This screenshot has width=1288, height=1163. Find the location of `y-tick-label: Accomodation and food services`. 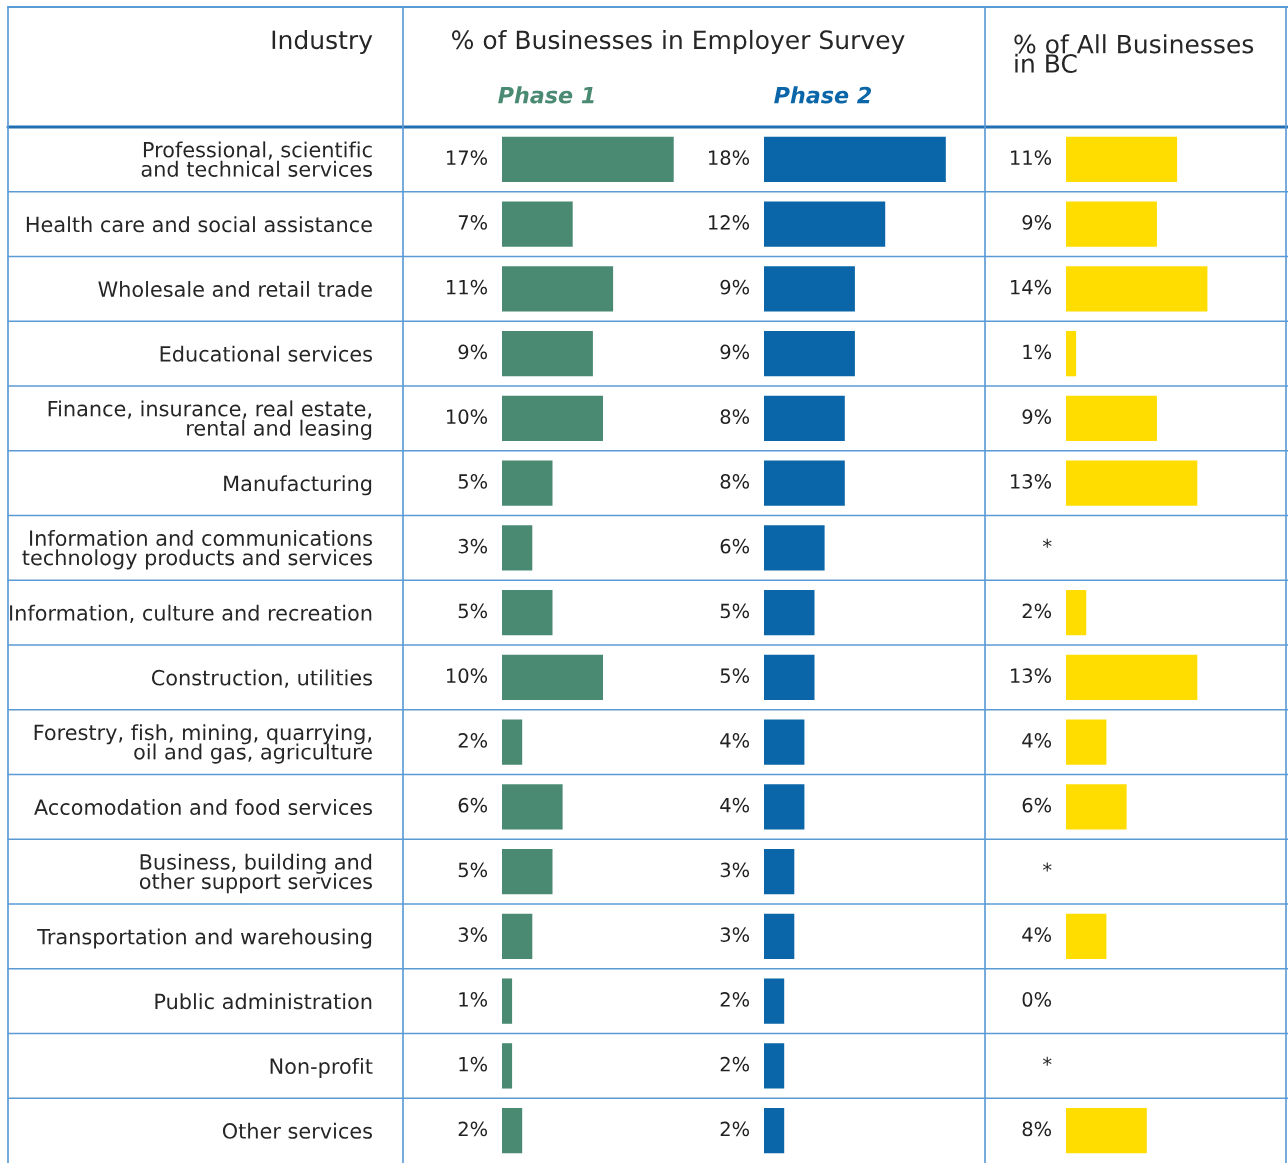

y-tick-label: Accomodation and food services is located at coordinates (203, 807).